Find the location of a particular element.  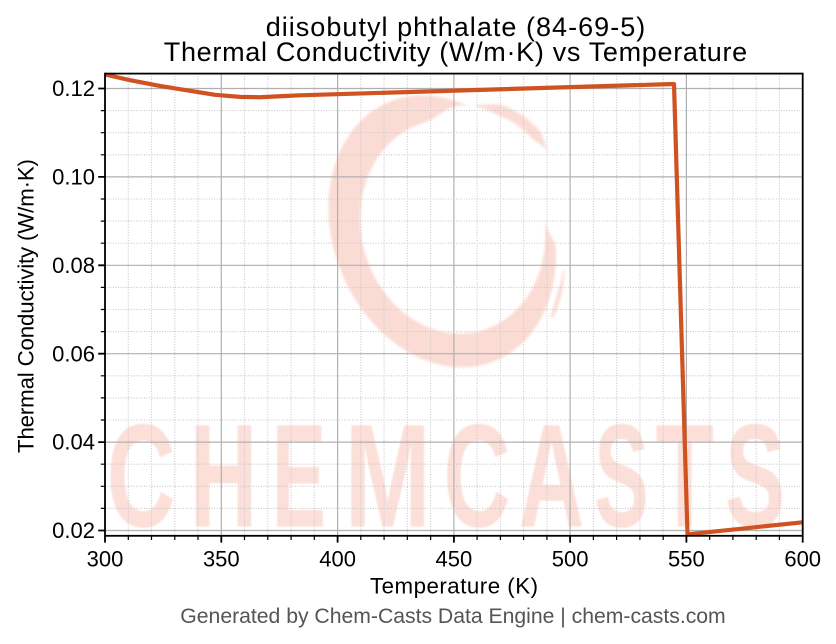

svg-text: 0.02 is located at coordinates (73, 530).